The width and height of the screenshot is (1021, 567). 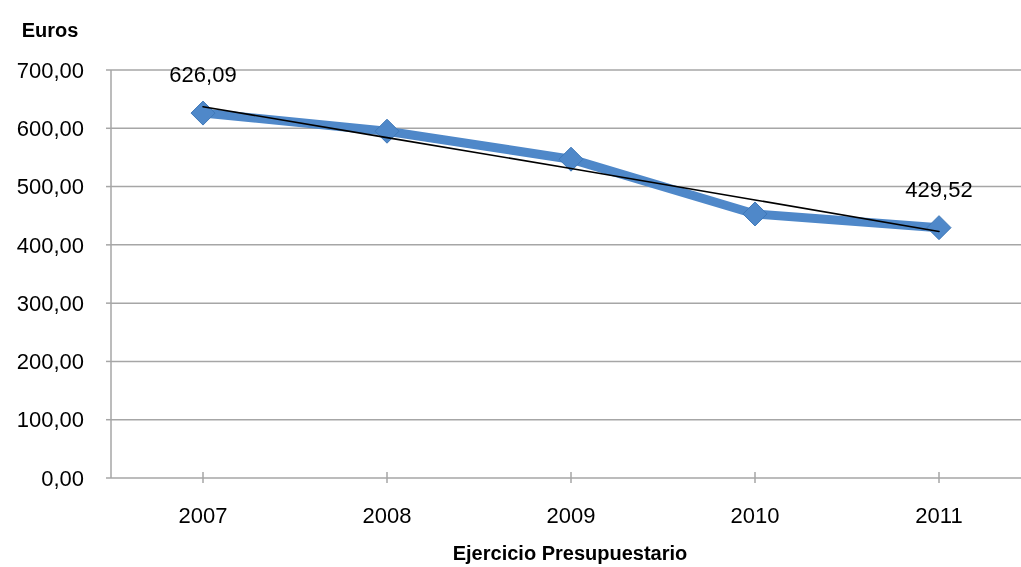 What do you see at coordinates (203, 75) in the screenshot?
I see `data-label: 626,09` at bounding box center [203, 75].